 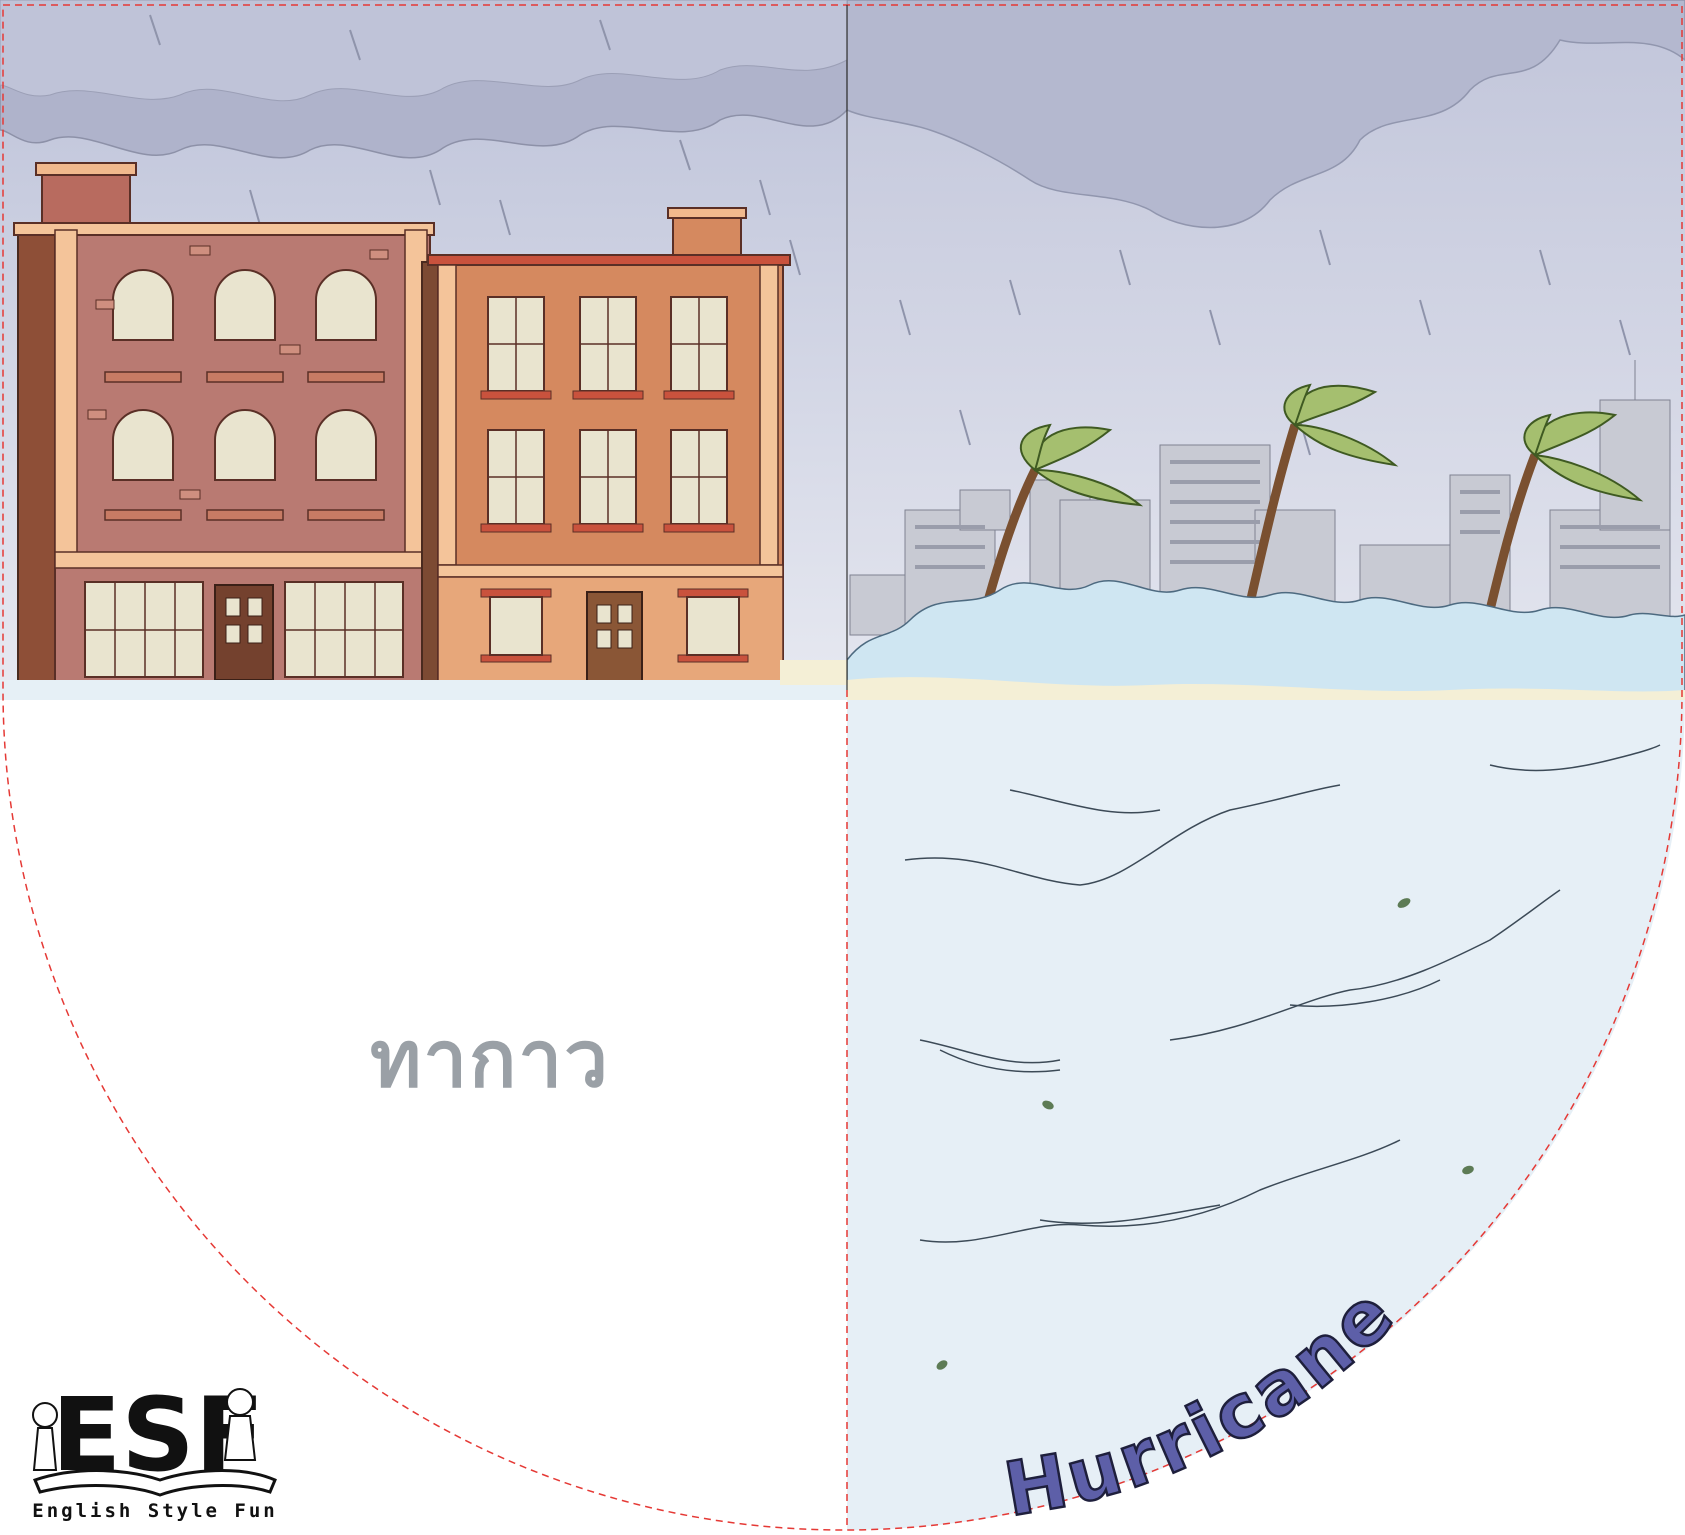 I want to click on esf-logo: ESF, so click(x=154, y=1436).